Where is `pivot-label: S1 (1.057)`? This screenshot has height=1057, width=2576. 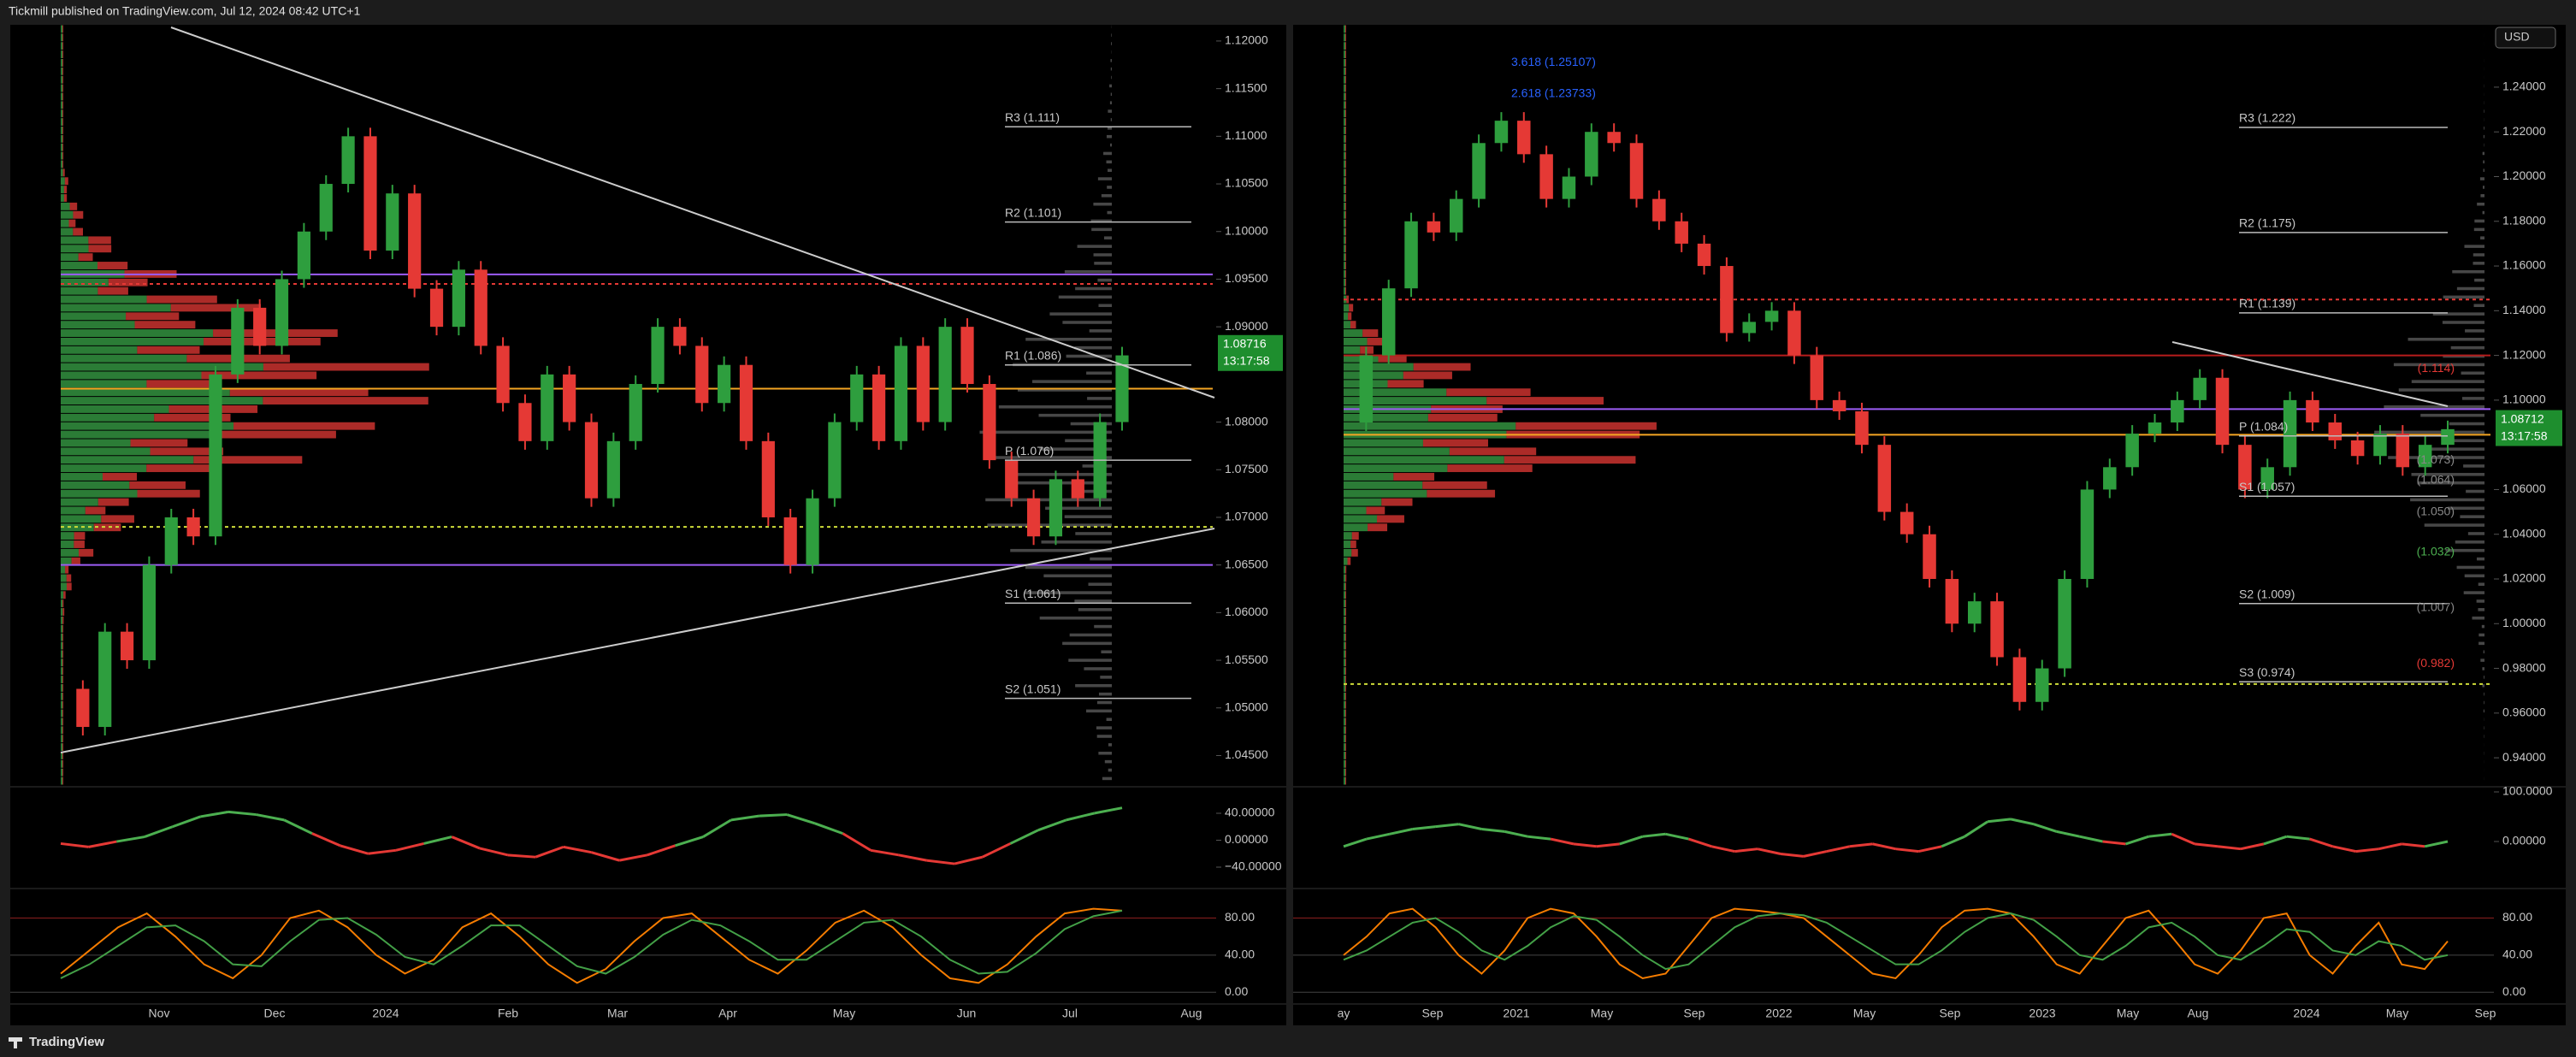
pivot-label: S1 (1.057) is located at coordinates (2267, 487).